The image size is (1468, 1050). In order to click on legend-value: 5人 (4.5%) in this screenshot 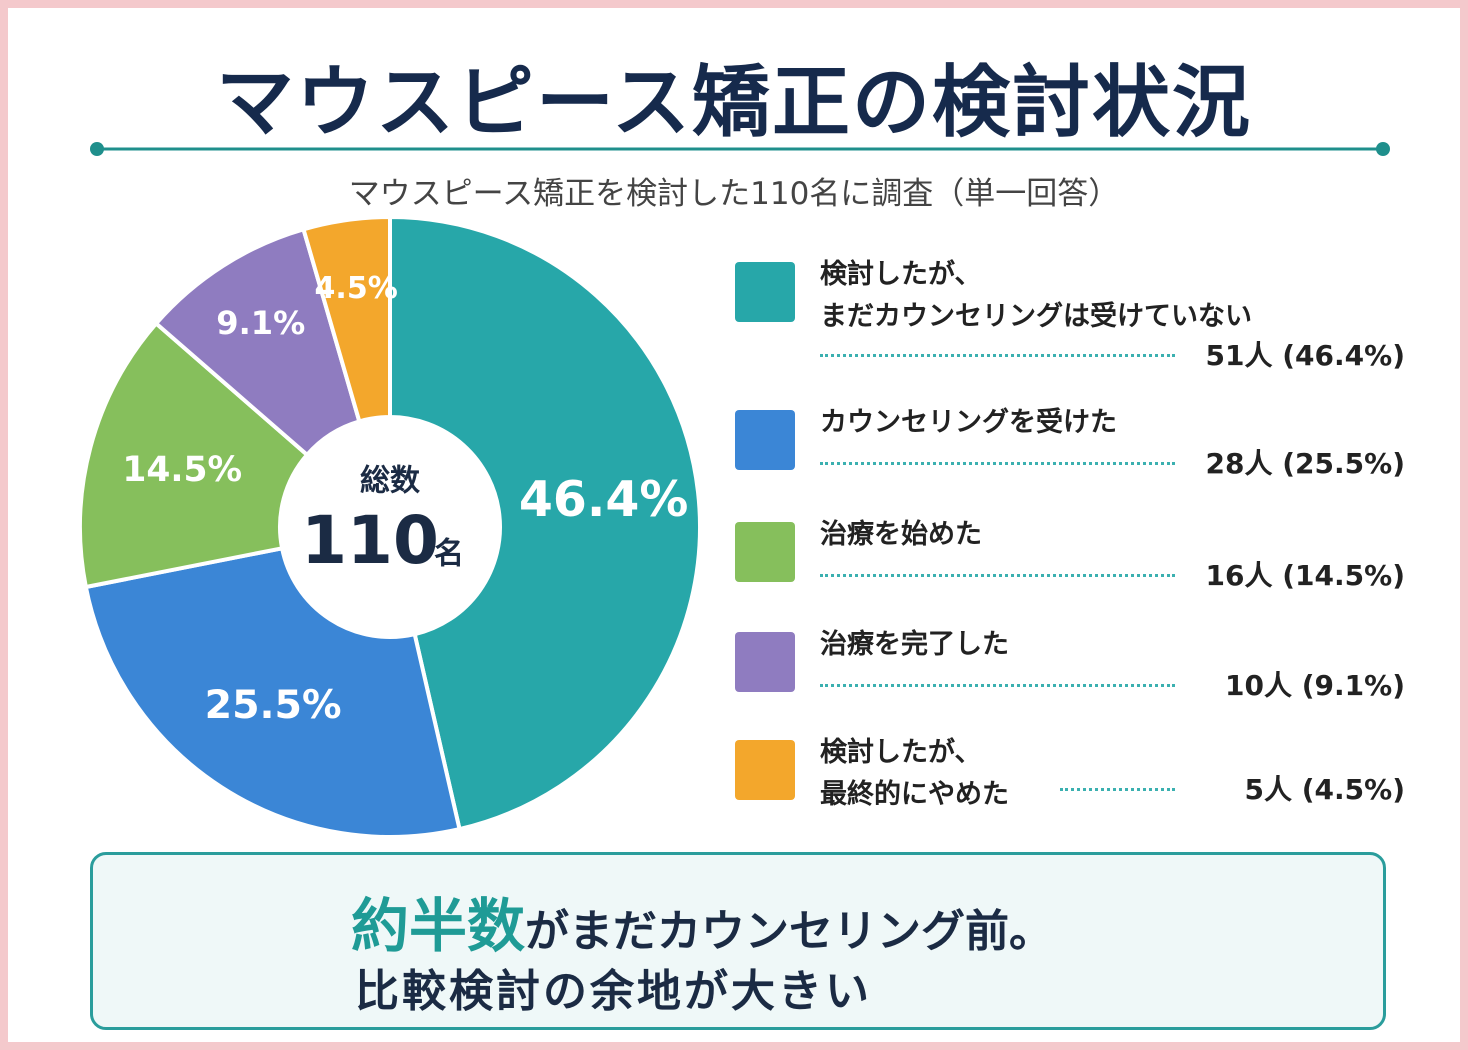, I will do `click(1324, 789)`.